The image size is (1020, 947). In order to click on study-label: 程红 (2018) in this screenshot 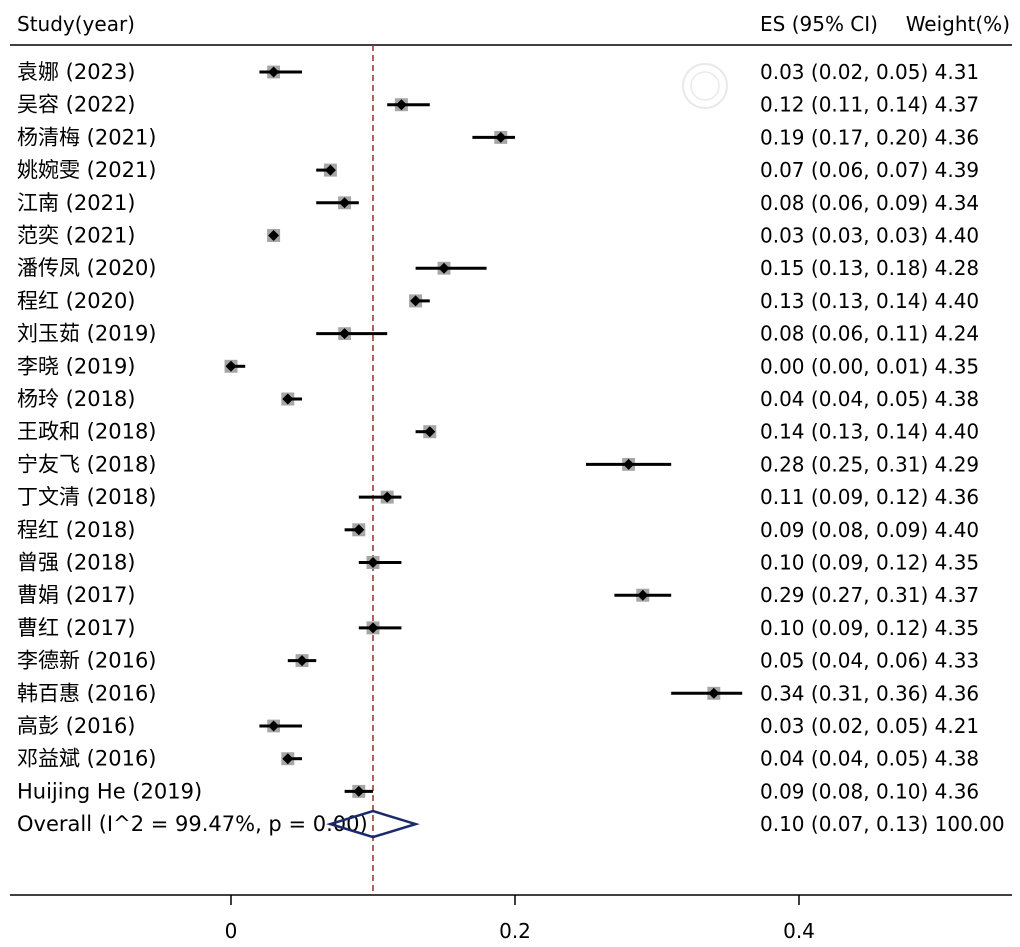, I will do `click(76, 530)`.